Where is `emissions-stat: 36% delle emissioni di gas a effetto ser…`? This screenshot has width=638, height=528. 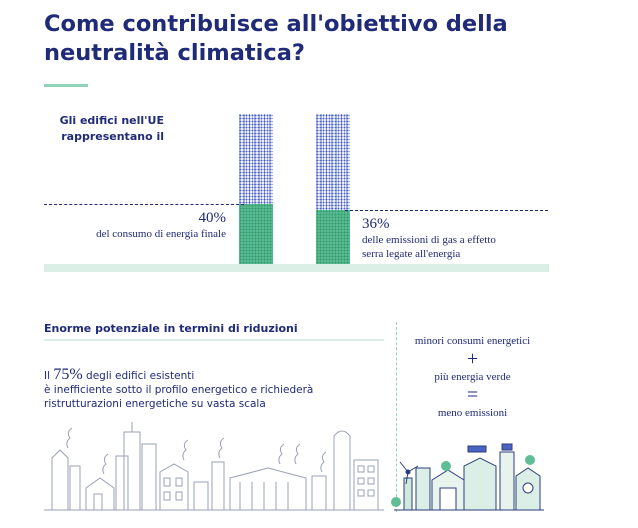
emissions-stat: 36% delle emissioni di gas a effetto ser… is located at coordinates (462, 238).